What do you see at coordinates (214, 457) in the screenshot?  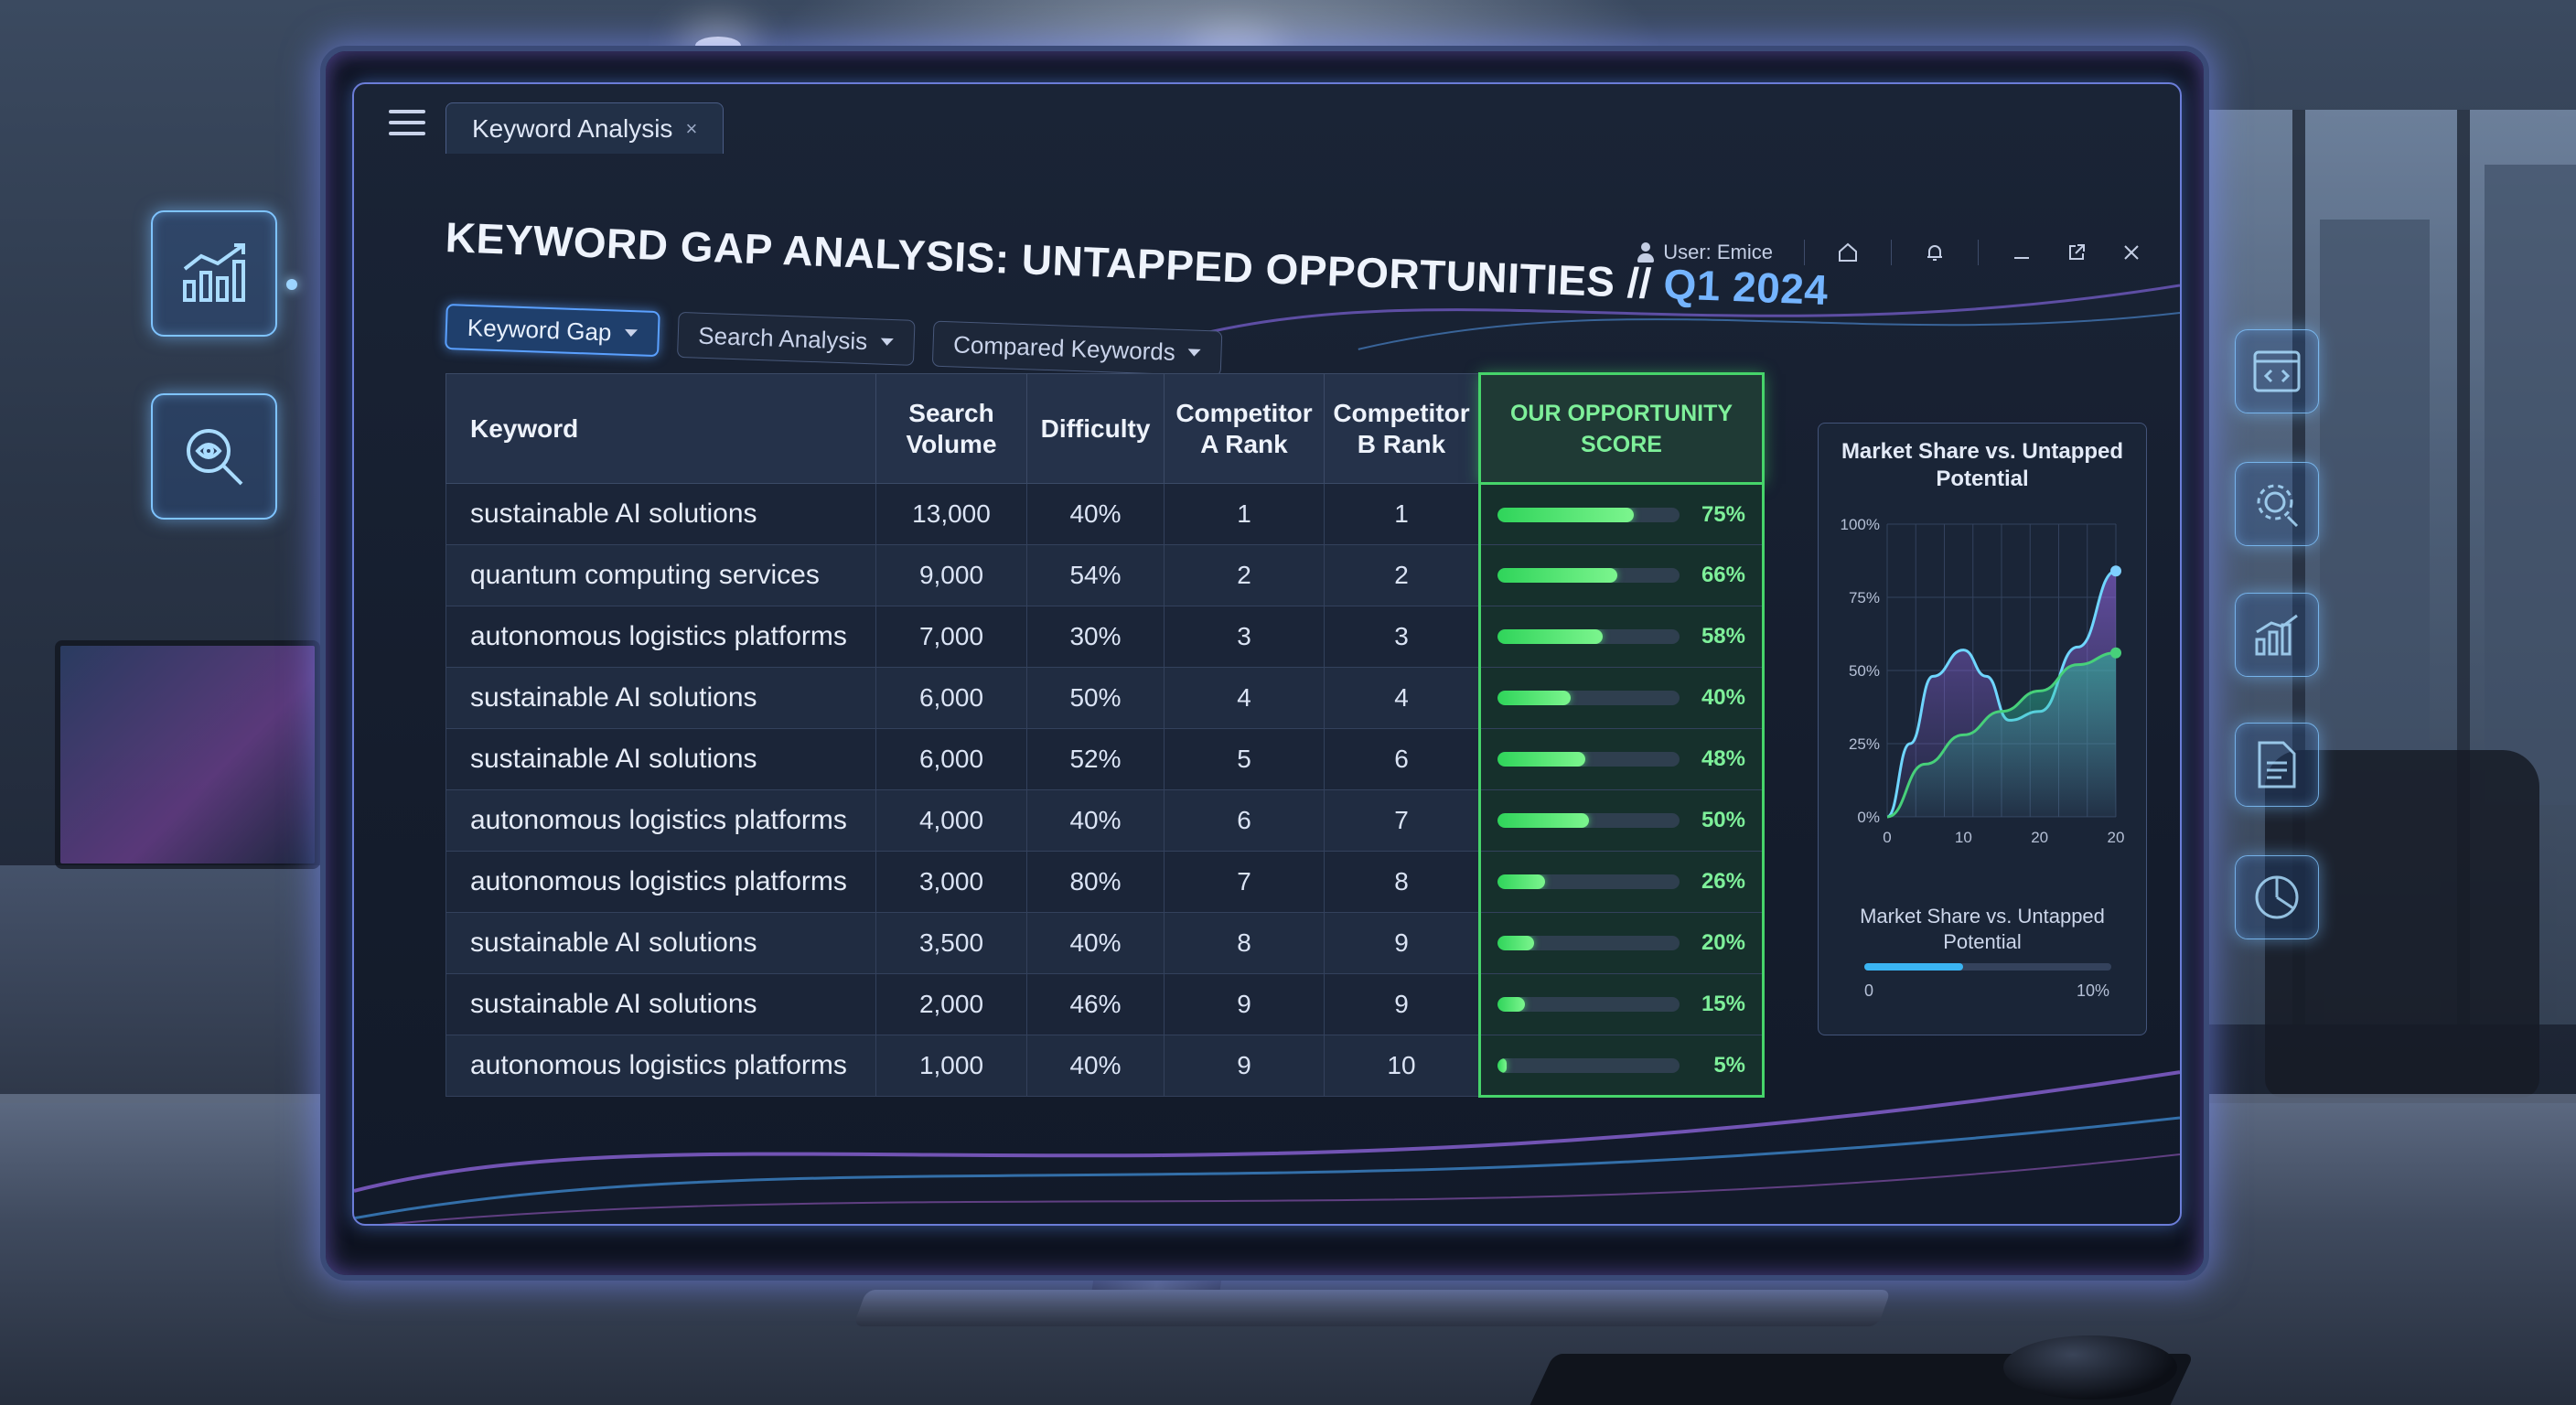 I see `search-analytics-icon` at bounding box center [214, 457].